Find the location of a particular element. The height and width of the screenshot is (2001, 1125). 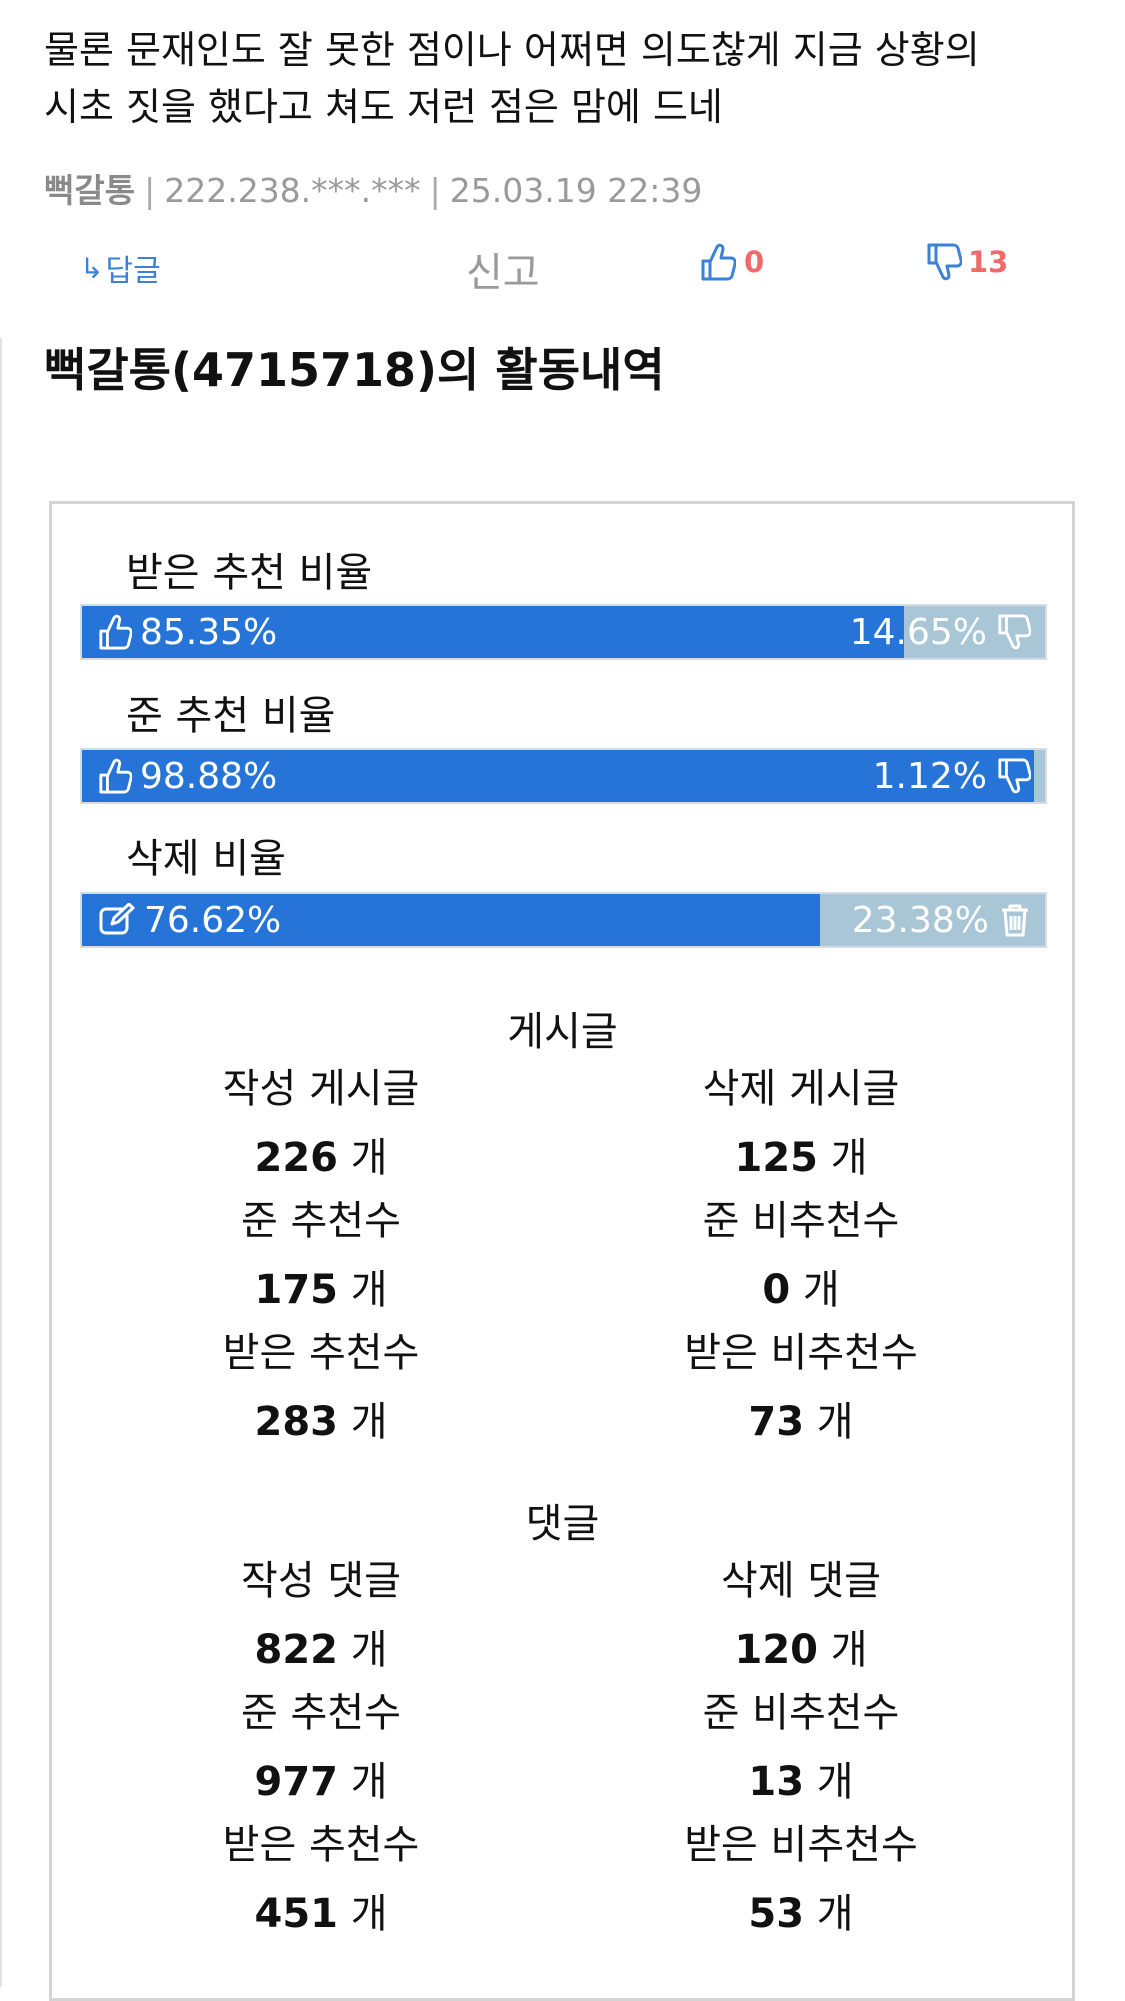

report-button: 신고 is located at coordinates (503, 269).